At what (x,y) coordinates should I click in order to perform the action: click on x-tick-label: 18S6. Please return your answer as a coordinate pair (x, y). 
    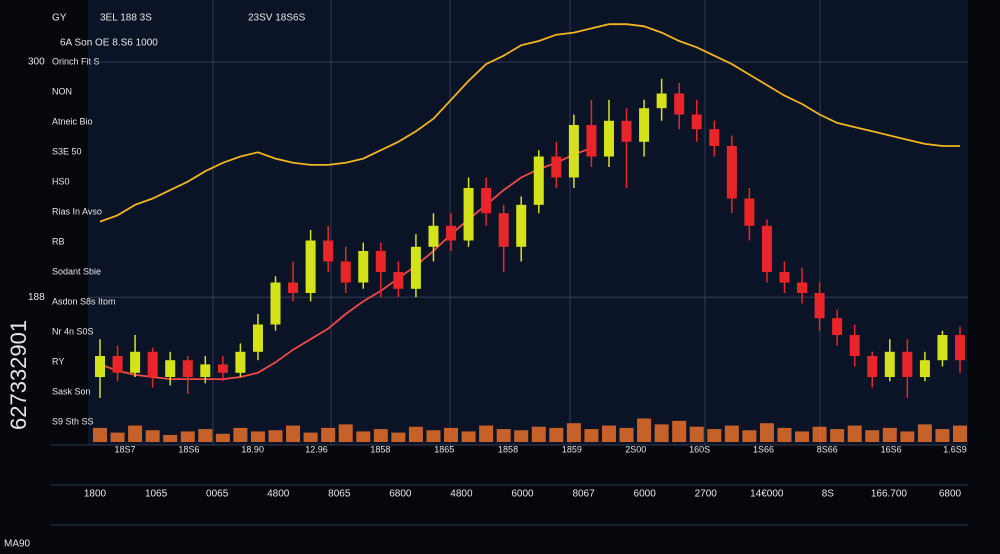
    Looking at the image, I should click on (188, 449).